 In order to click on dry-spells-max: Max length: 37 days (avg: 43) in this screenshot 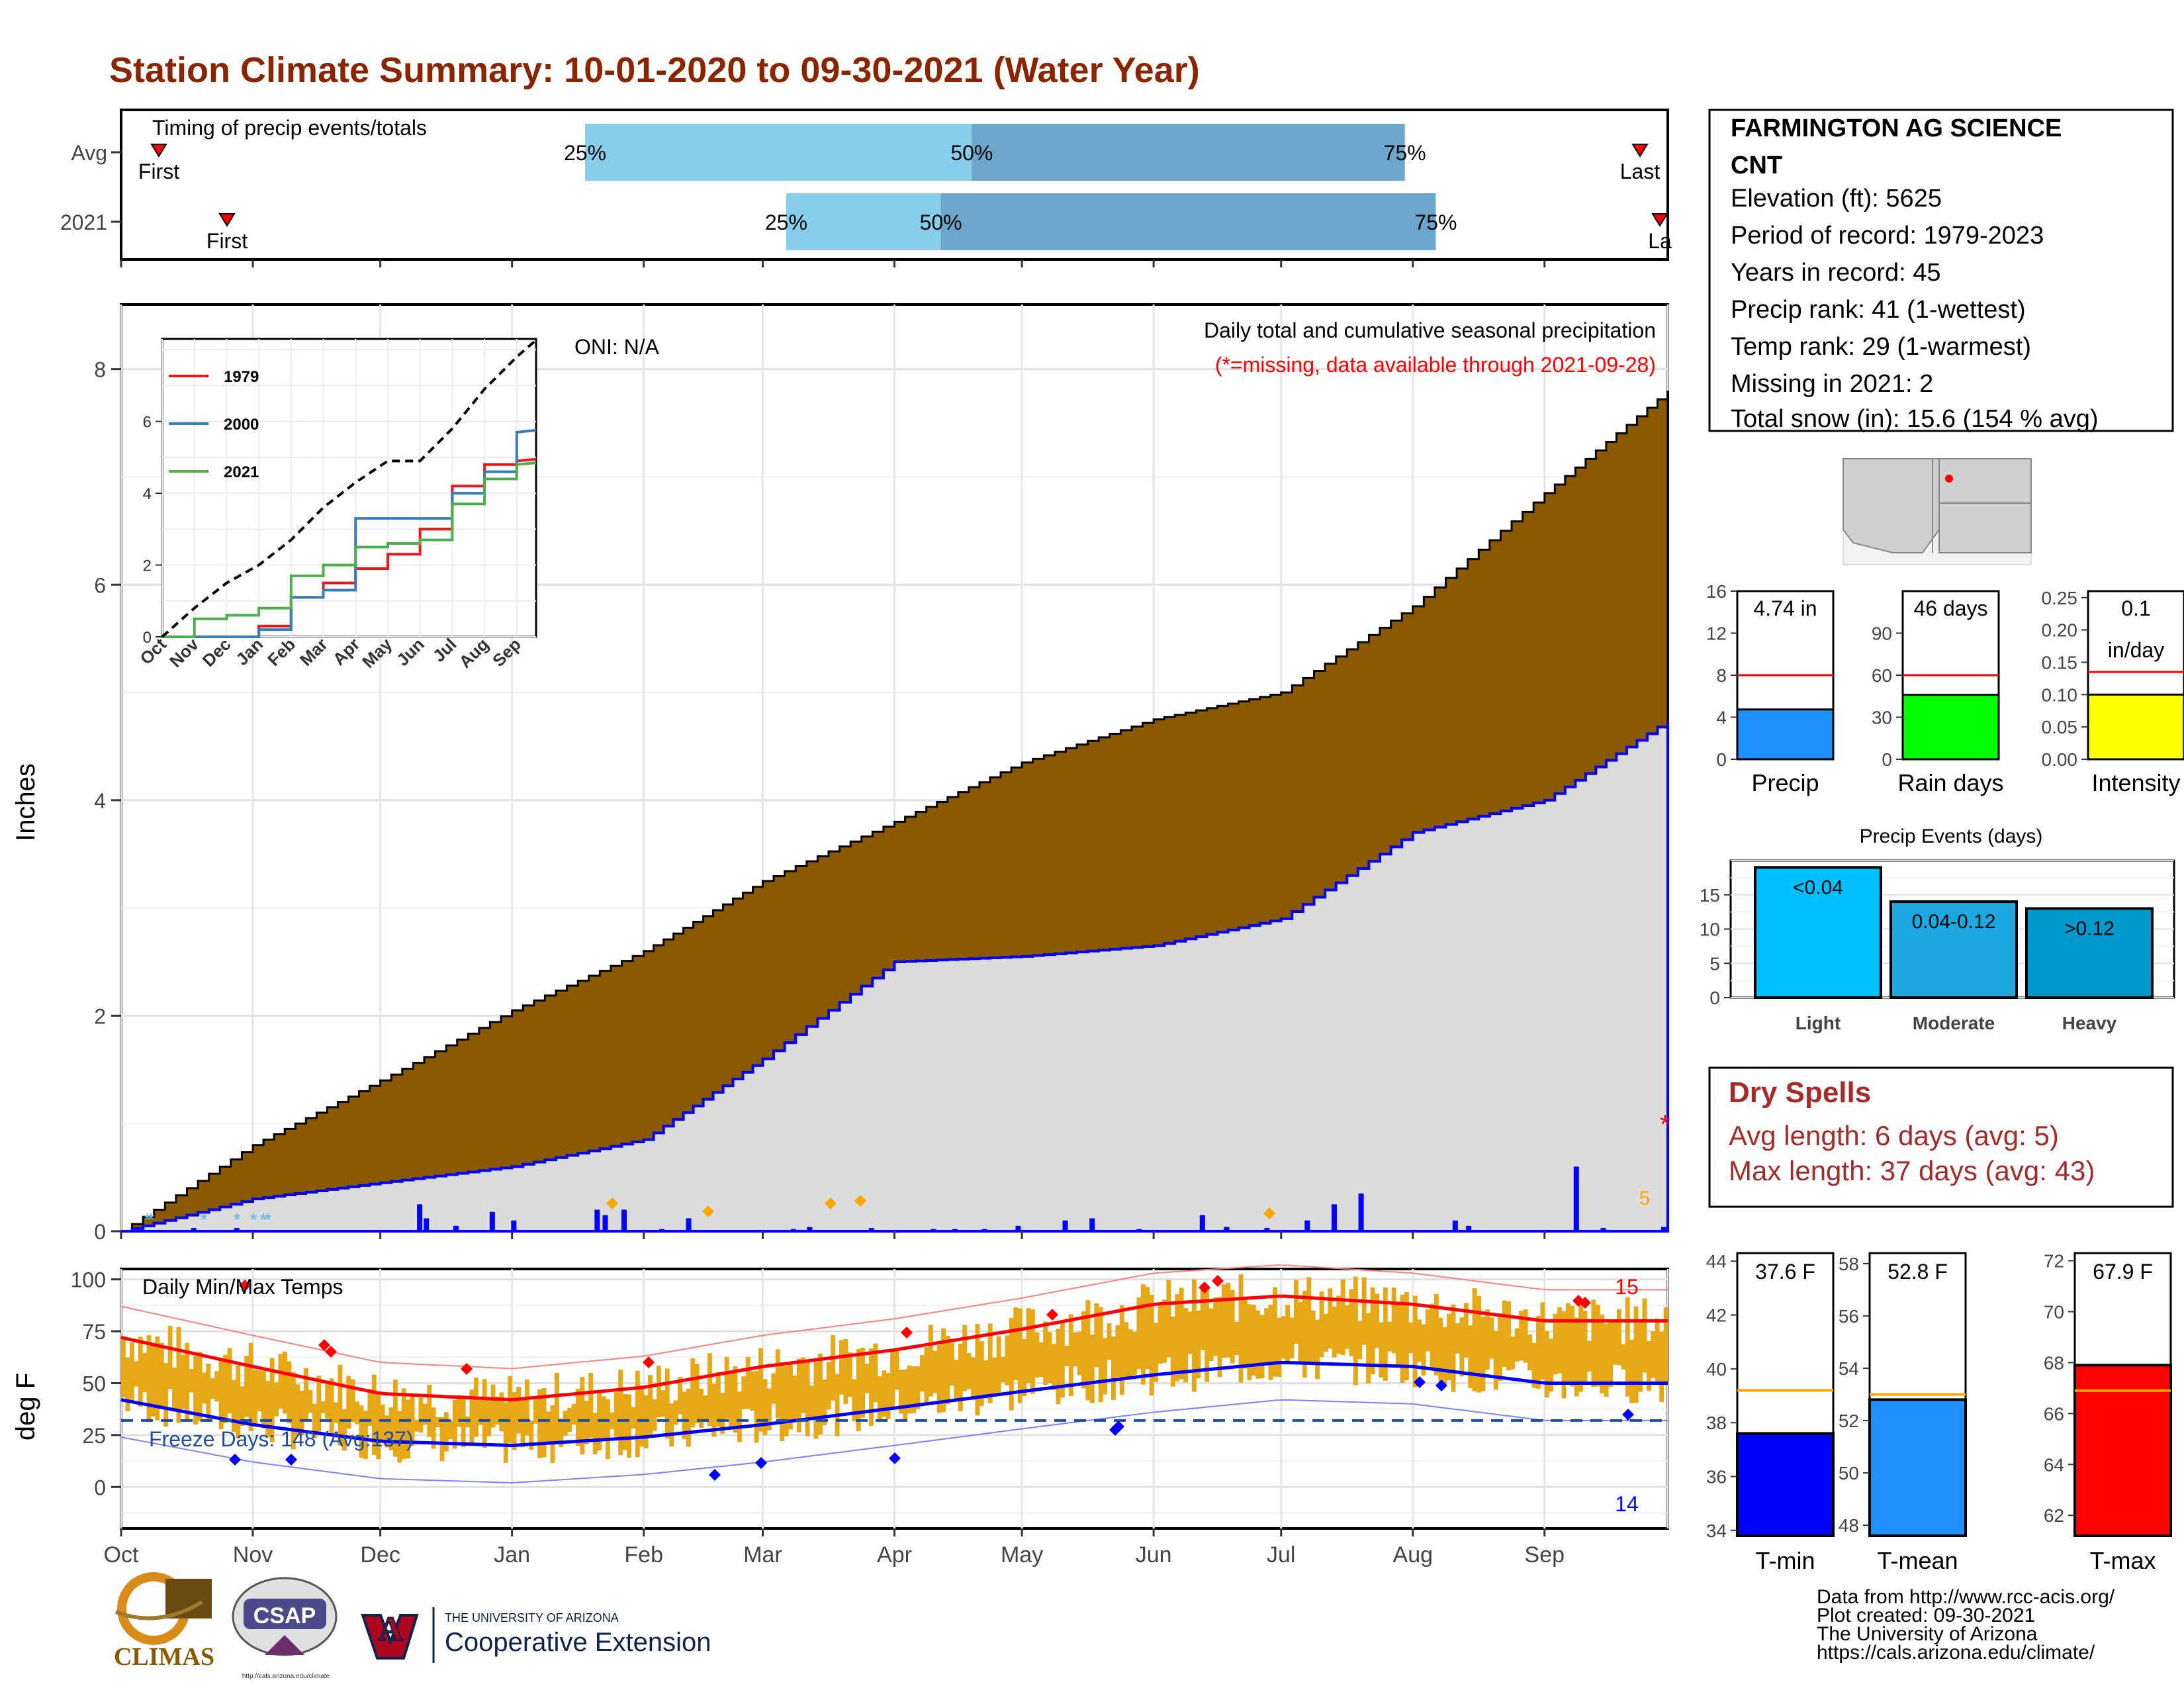, I will do `click(1912, 1170)`.